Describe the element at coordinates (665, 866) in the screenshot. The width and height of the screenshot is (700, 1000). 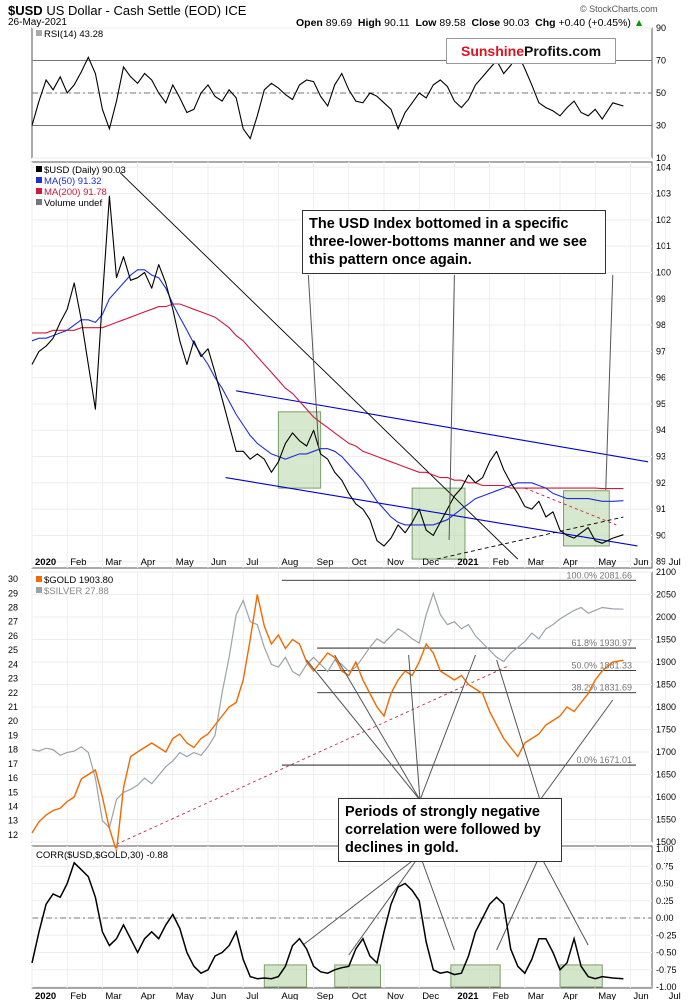
I see `corr-tick-label: 0.75` at that location.